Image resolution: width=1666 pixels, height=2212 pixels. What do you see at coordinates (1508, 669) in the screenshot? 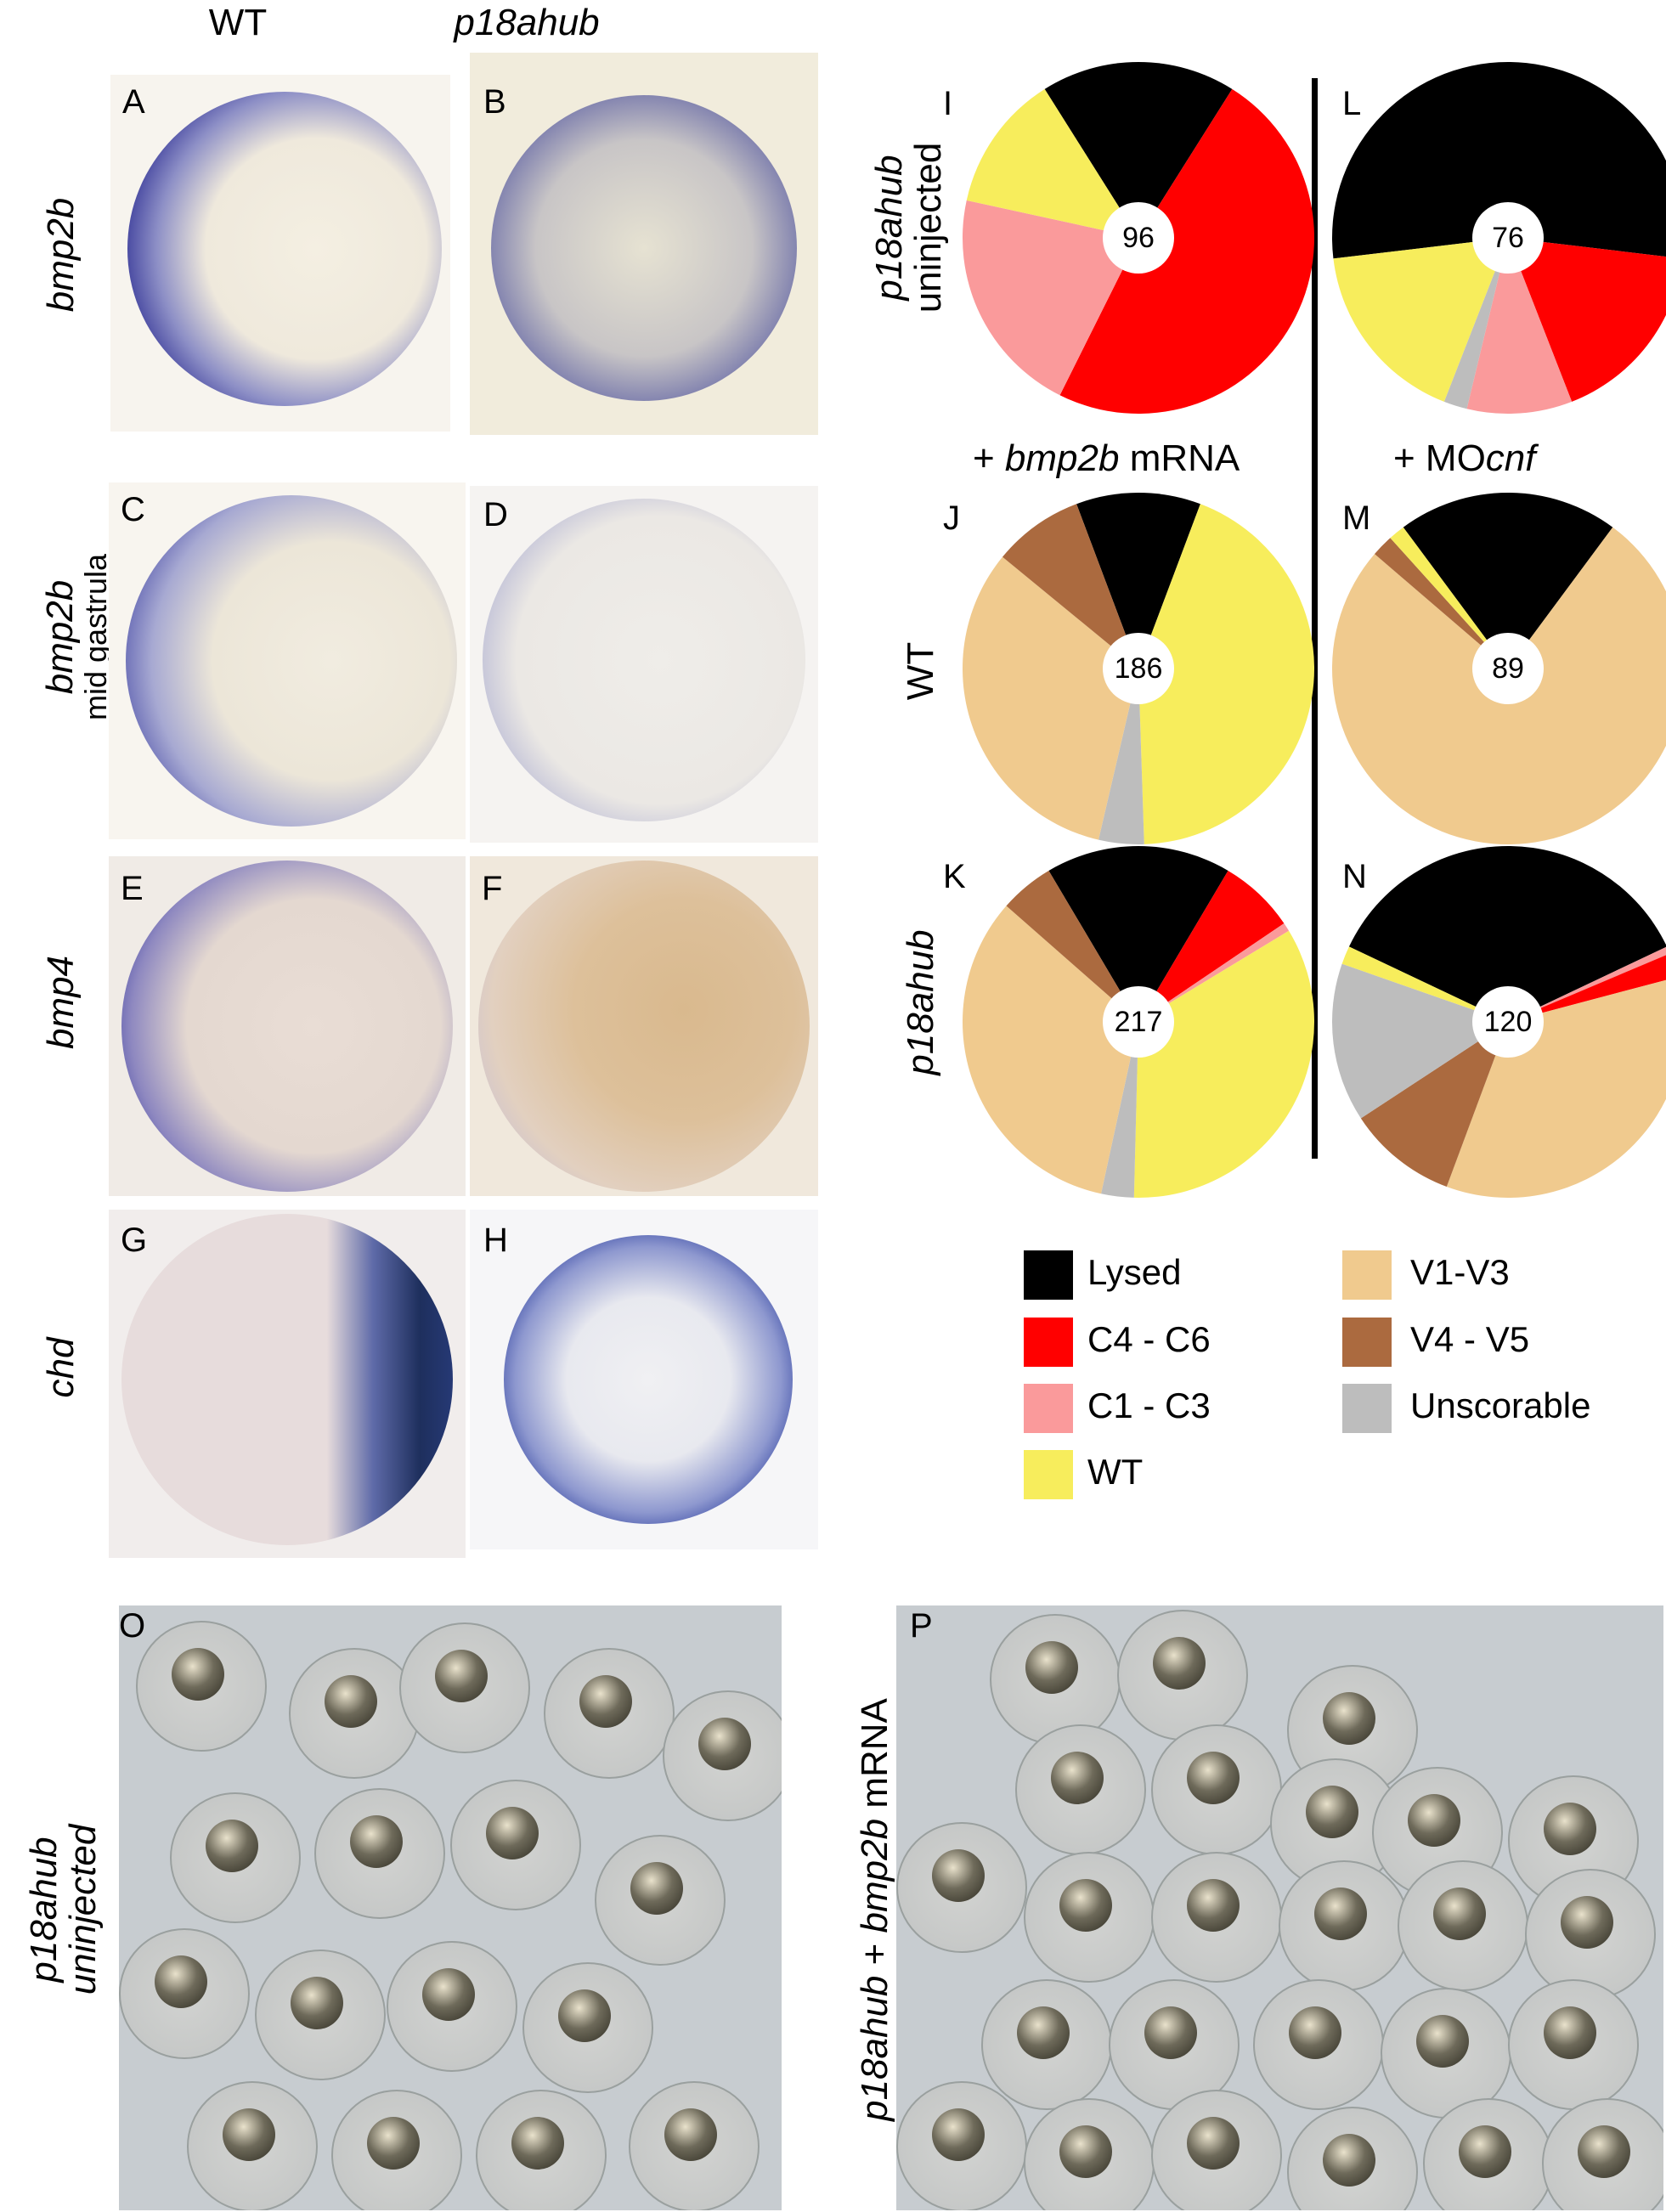
I see `pie-total-m: 89` at bounding box center [1508, 669].